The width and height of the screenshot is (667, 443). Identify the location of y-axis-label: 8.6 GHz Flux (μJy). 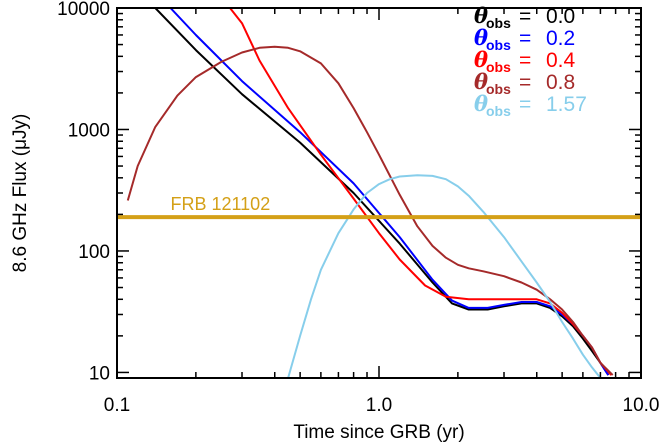
(20, 193).